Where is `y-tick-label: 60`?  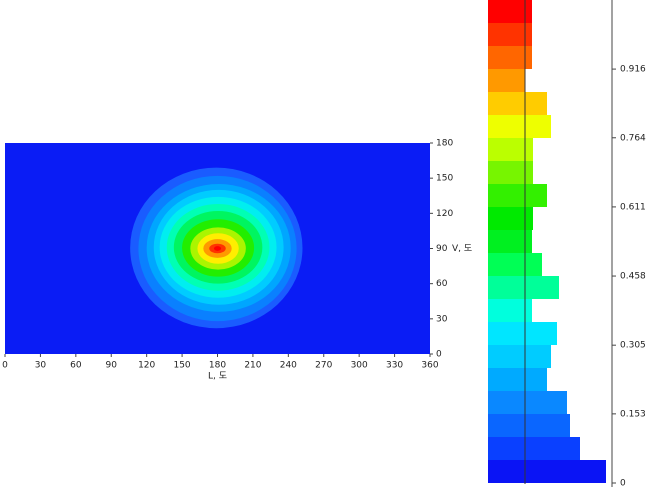 y-tick-label: 60 is located at coordinates (442, 284).